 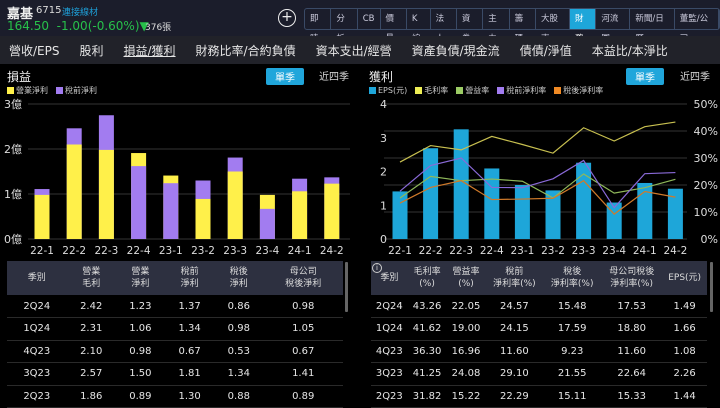 What do you see at coordinates (521, 90) in the screenshot?
I see `legend-item: 稅前淨利率` at bounding box center [521, 90].